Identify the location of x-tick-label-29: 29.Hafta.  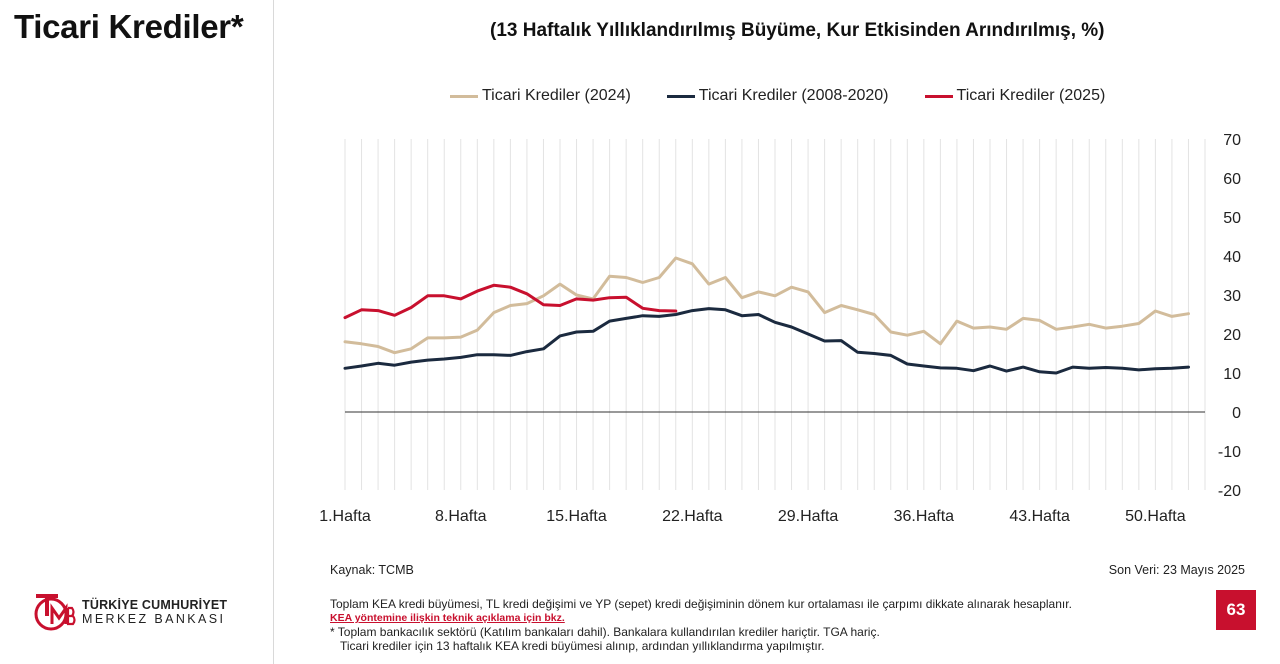
(808, 516).